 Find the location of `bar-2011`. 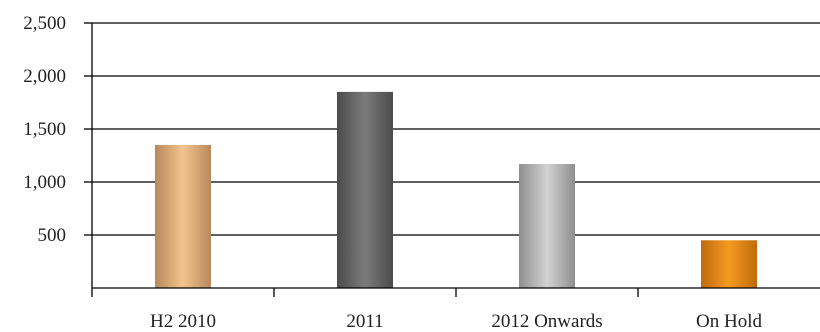

bar-2011 is located at coordinates (365, 190).